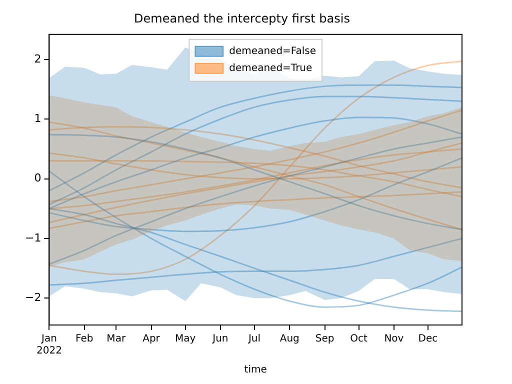 The height and width of the screenshot is (384, 512). I want to click on y-tick-label: 0, so click(38, 178).